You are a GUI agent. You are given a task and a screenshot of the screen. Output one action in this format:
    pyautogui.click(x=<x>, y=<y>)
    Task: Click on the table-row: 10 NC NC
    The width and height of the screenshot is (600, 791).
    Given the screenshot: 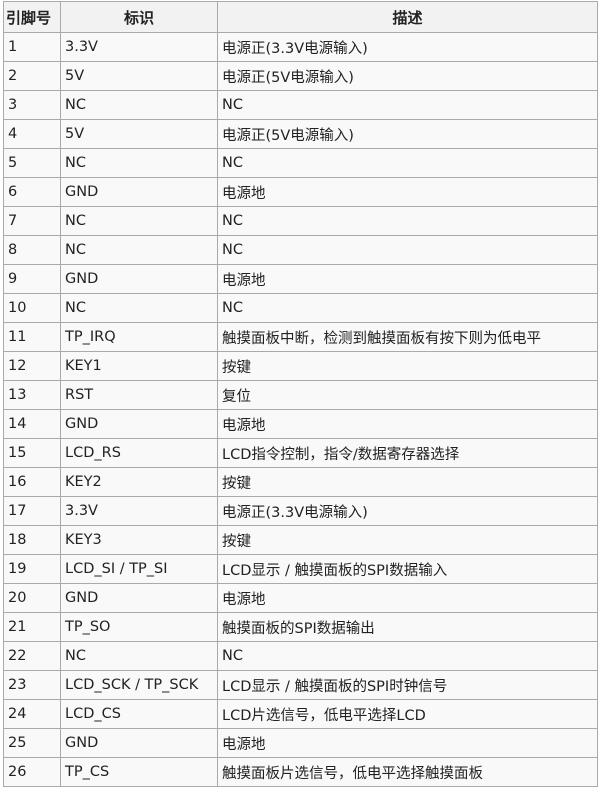 What is the action you would take?
    pyautogui.click(x=300, y=308)
    